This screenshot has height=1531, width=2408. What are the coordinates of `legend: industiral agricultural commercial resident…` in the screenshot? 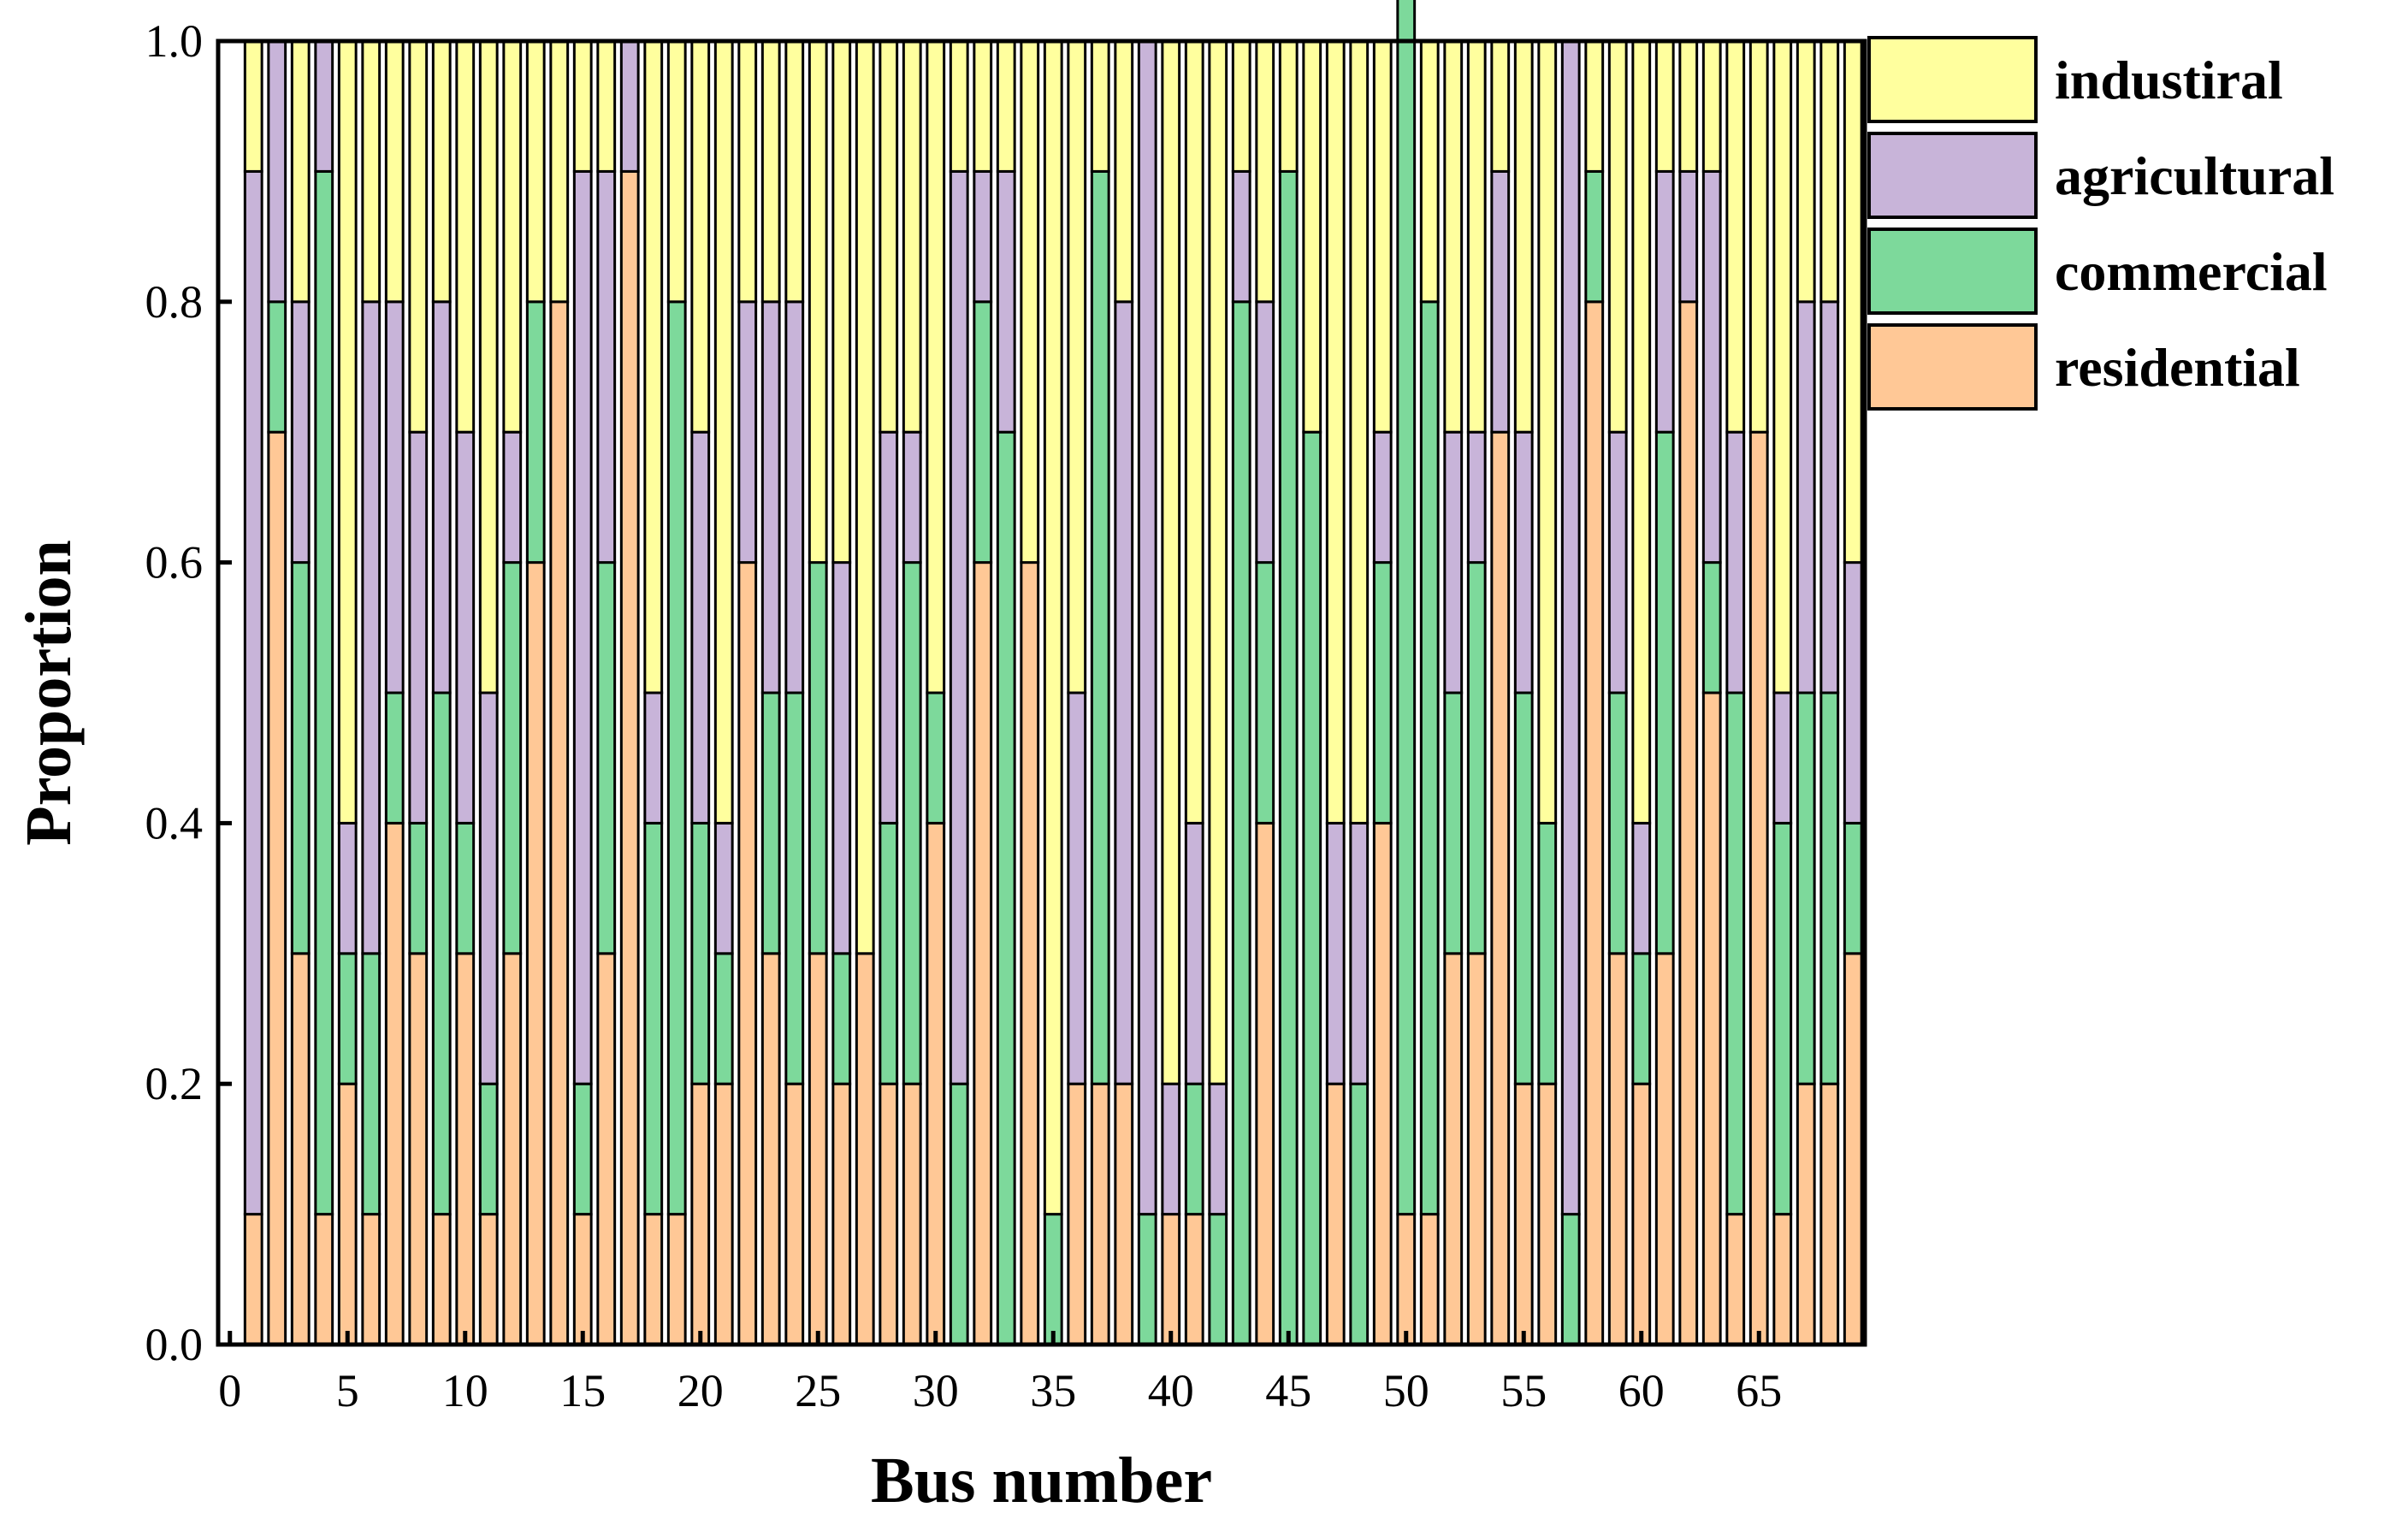 It's located at (2100, 223).